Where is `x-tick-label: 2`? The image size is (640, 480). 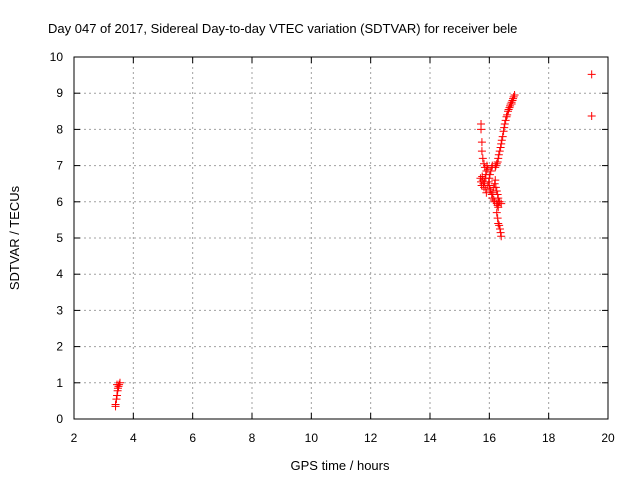
x-tick-label: 2 is located at coordinates (74, 438).